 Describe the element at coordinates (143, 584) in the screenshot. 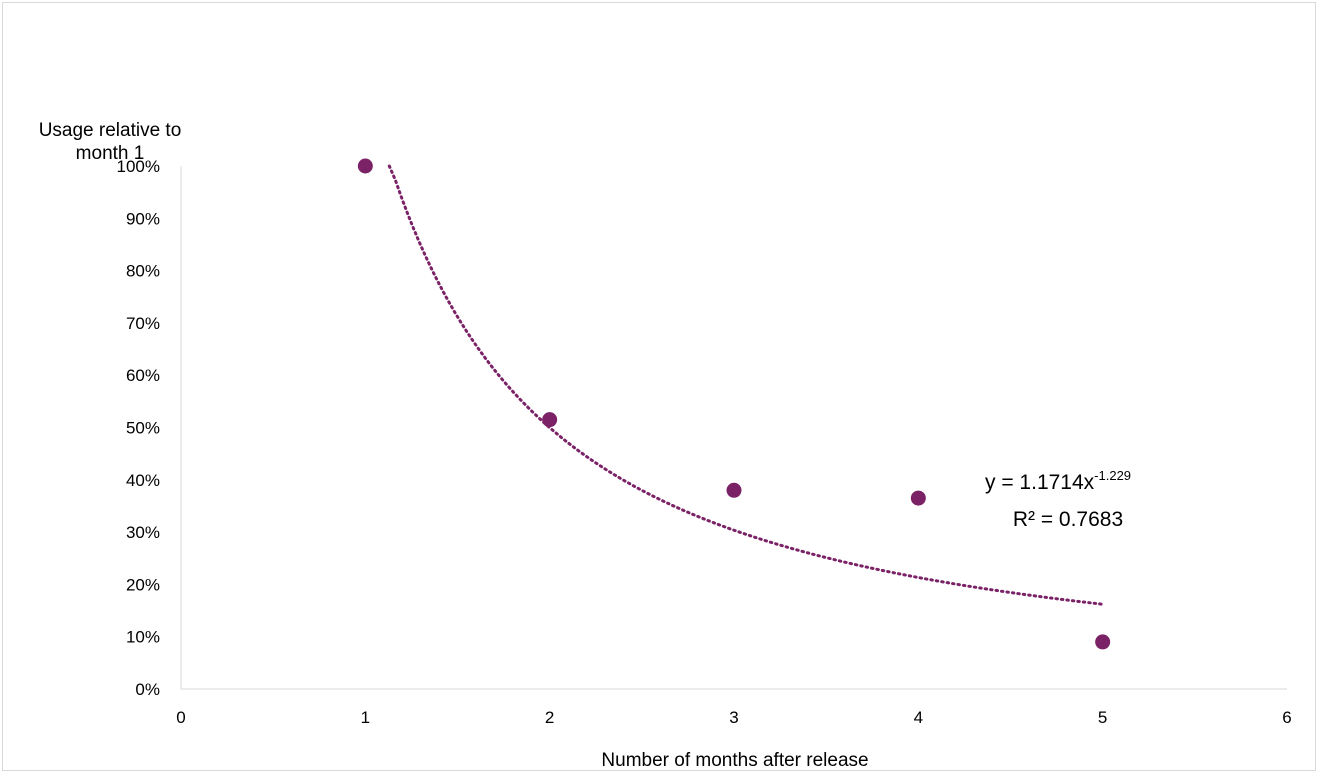

I see `y-tick-label: 20%` at that location.